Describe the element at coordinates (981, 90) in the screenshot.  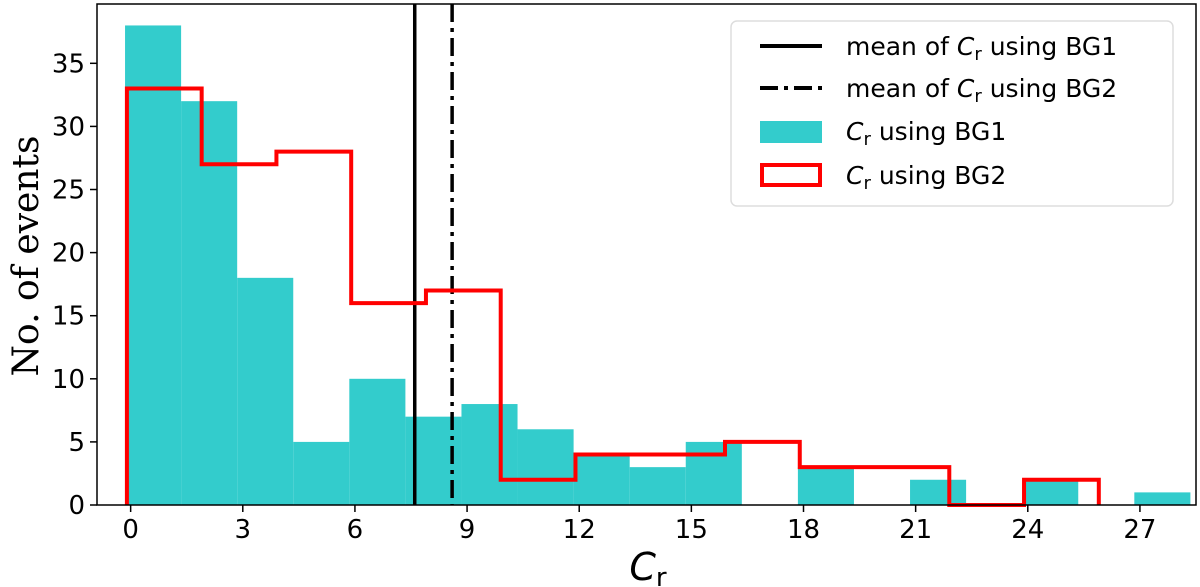
I see `legend-mean-bg2-label: mean of Cr using BG2` at that location.